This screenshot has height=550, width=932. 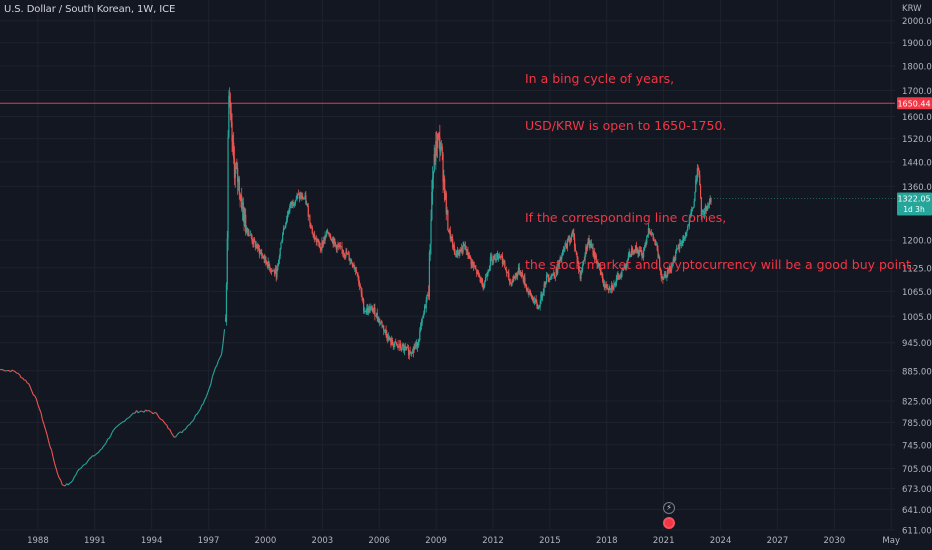 I want to click on x-tick-label: 2006, so click(x=379, y=541).